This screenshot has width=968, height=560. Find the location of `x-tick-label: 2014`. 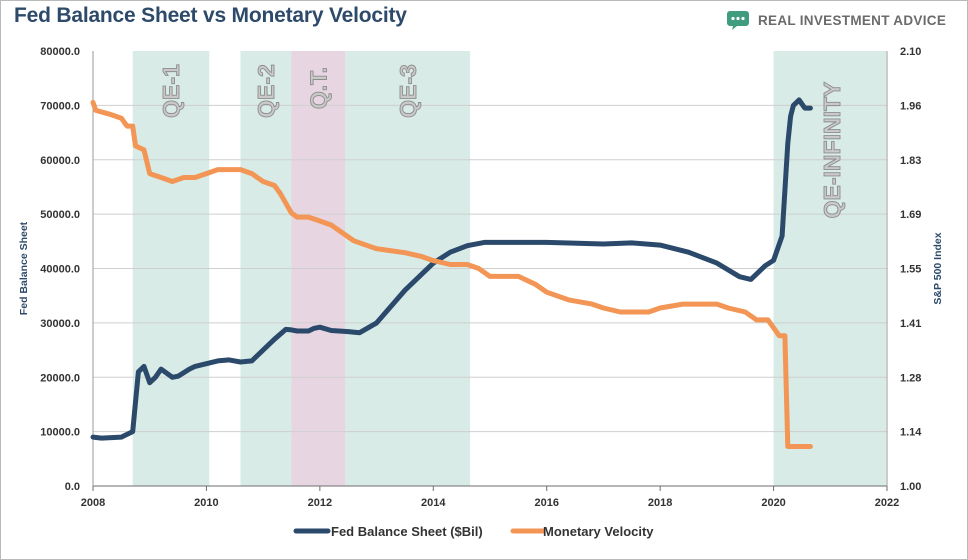

x-tick-label: 2014 is located at coordinates (433, 503).